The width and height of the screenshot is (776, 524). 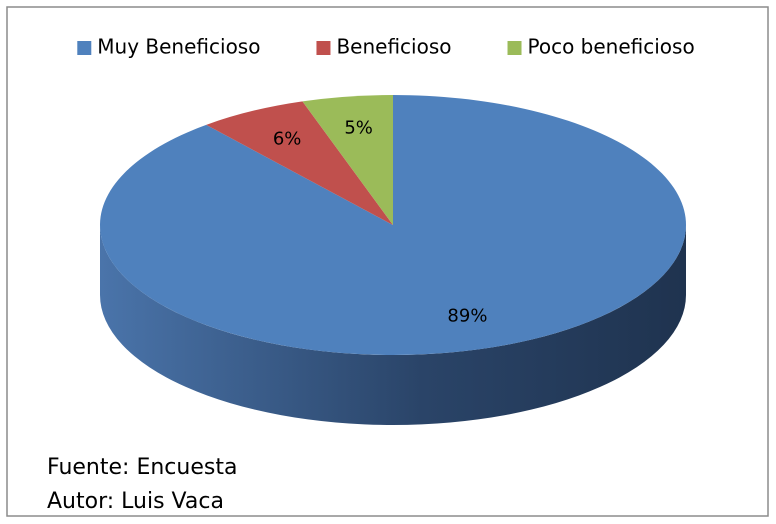 I want to click on legend-label: Beneficioso, so click(x=393, y=47).